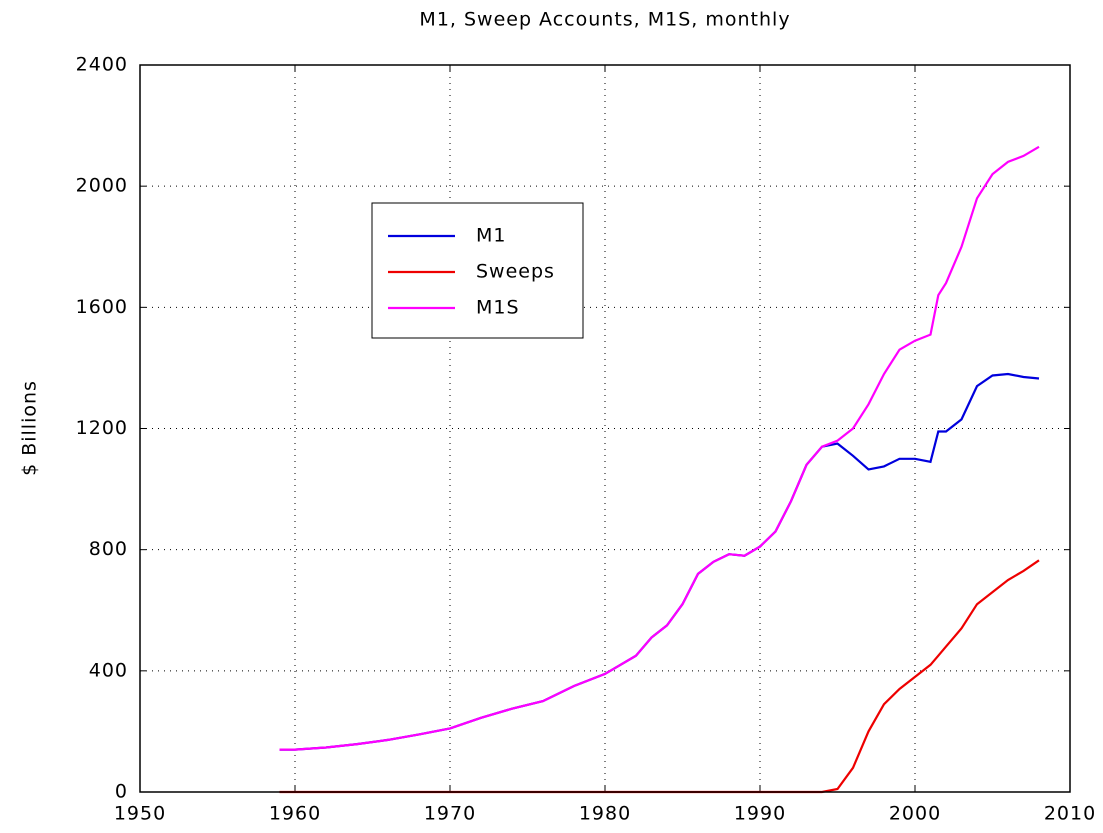  Describe the element at coordinates (102, 307) in the screenshot. I see `y-tick-label: 1600` at that location.